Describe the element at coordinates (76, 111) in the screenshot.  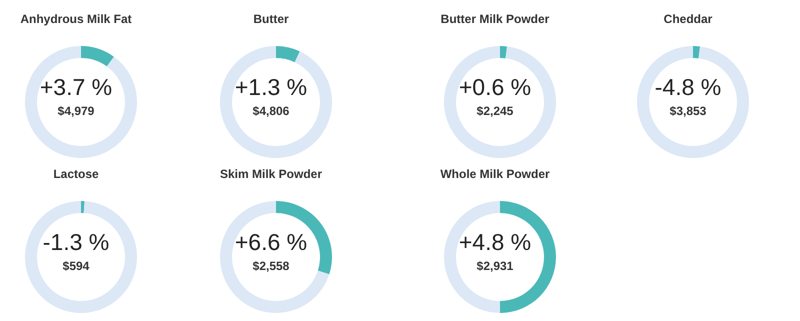
I see `text: $4,979` at that location.